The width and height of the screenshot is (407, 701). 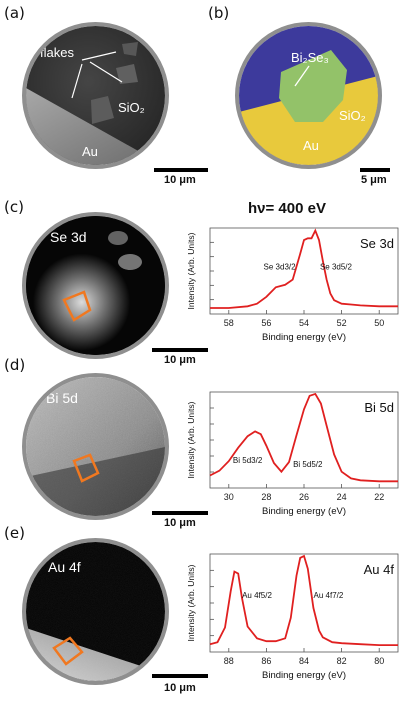 What do you see at coordinates (379, 497) in the screenshot?
I see `x-tick-label: 22` at bounding box center [379, 497].